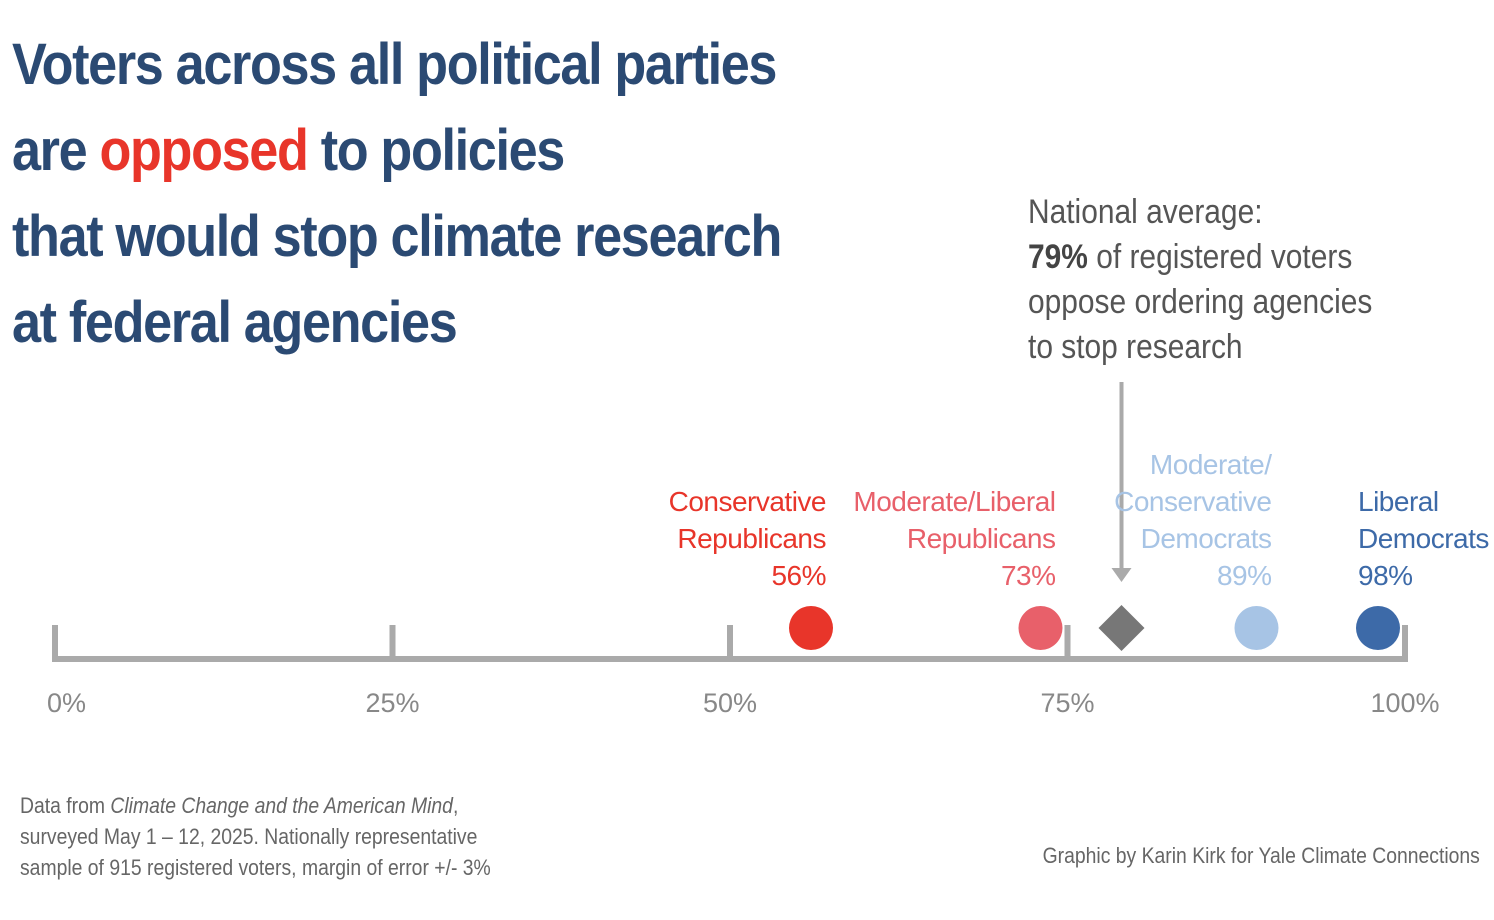  I want to click on annotation-percent: 79%, so click(1058, 257).